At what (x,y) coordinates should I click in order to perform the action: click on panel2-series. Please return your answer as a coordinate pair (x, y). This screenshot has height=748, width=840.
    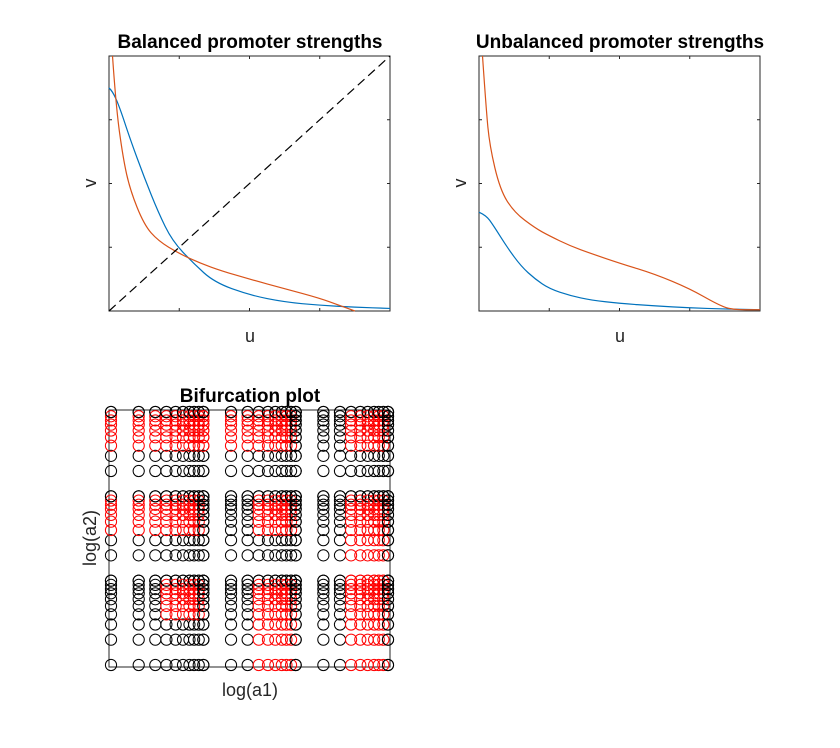
    Looking at the image, I should click on (619, 183).